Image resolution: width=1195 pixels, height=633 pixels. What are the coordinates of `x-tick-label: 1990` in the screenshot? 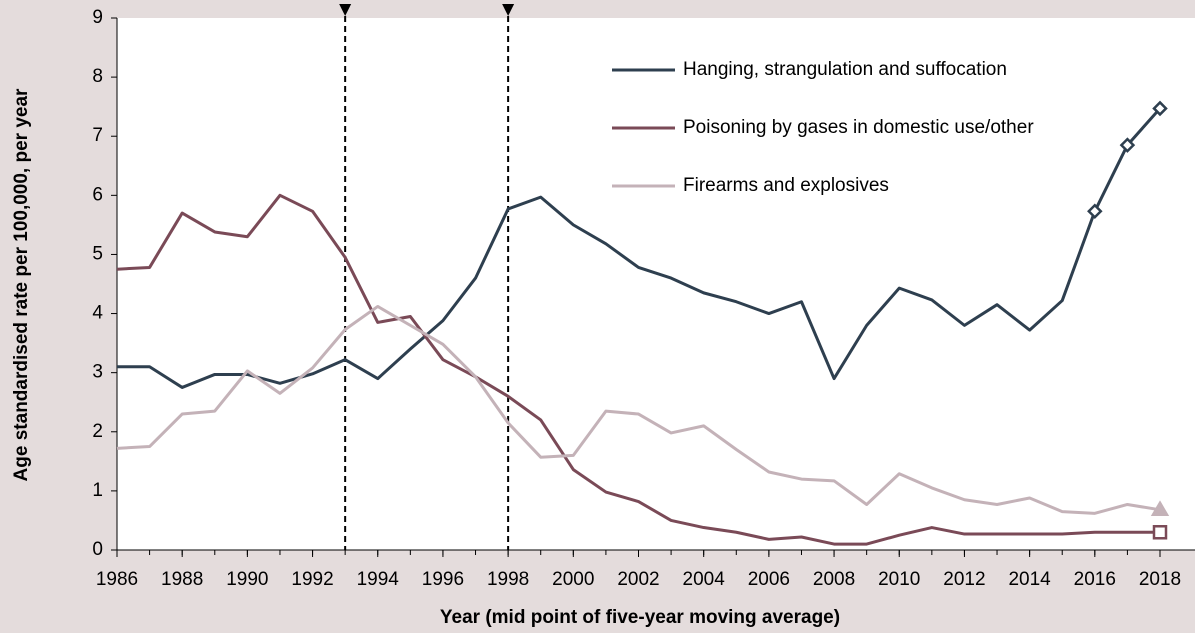 It's located at (247, 579).